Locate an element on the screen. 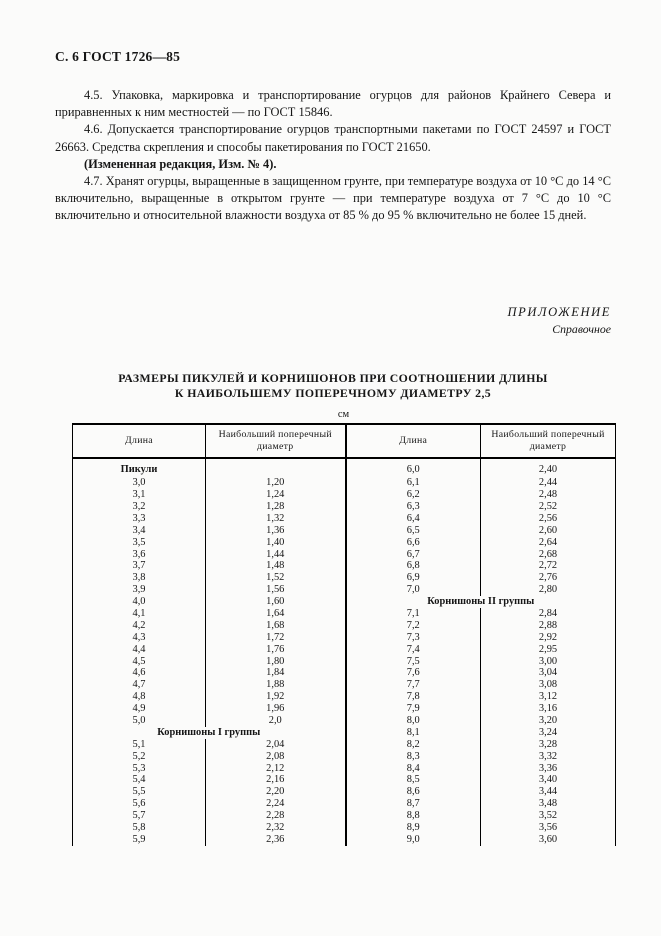 The image size is (661, 936). table-cell: 3,7 is located at coordinates (139, 566).